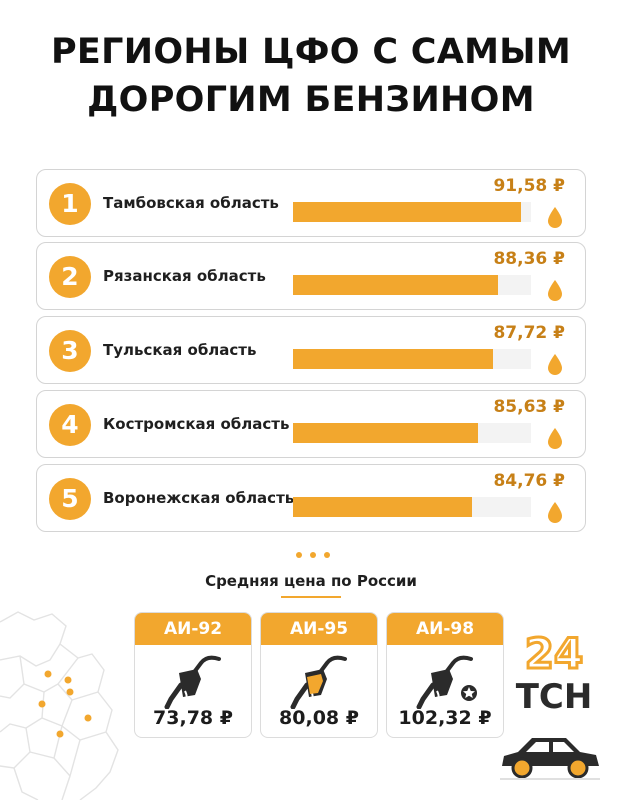 The height and width of the screenshot is (800, 622). I want to click on region-map-icon, so click(59, 705).